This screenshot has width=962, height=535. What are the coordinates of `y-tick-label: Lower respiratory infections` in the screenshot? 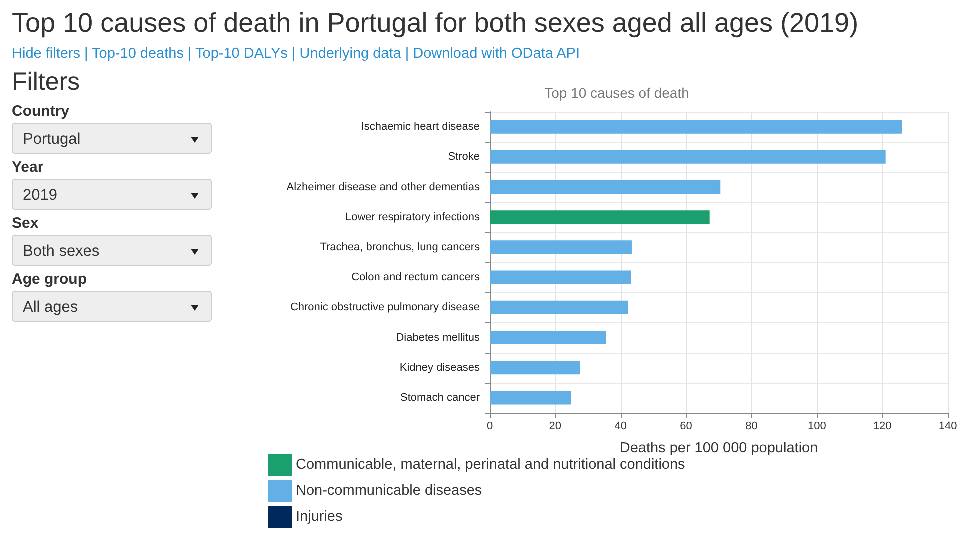 It's located at (412, 217).